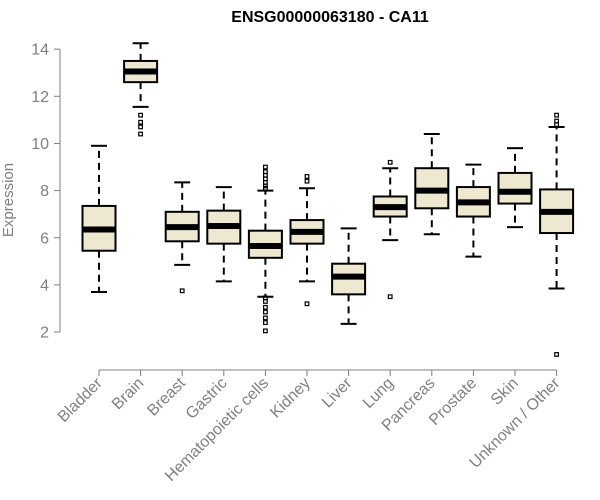 The height and width of the screenshot is (500, 600). Describe the element at coordinates (290, 398) in the screenshot. I see `x-tick-label: Kidney` at that location.